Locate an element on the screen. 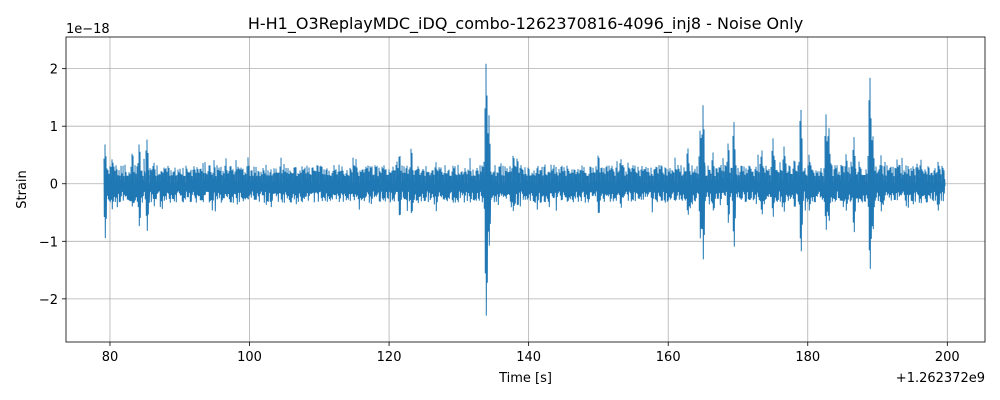 This screenshot has width=1000, height=400. y-axis-label: Strain is located at coordinates (22, 189).